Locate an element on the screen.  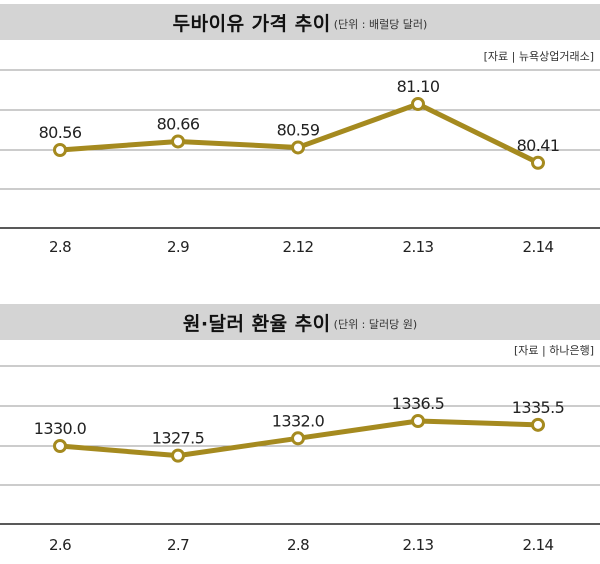
chart2-source: [자료 | 하나은행] is located at coordinates (553, 350).